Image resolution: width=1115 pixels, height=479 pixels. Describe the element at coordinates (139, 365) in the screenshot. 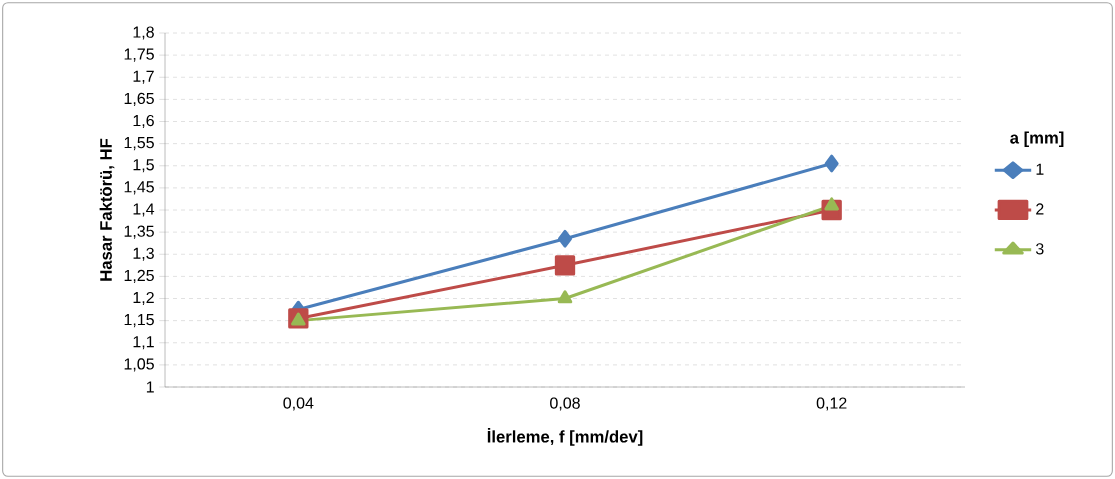

I see `y-tick-label: 1,05` at that location.